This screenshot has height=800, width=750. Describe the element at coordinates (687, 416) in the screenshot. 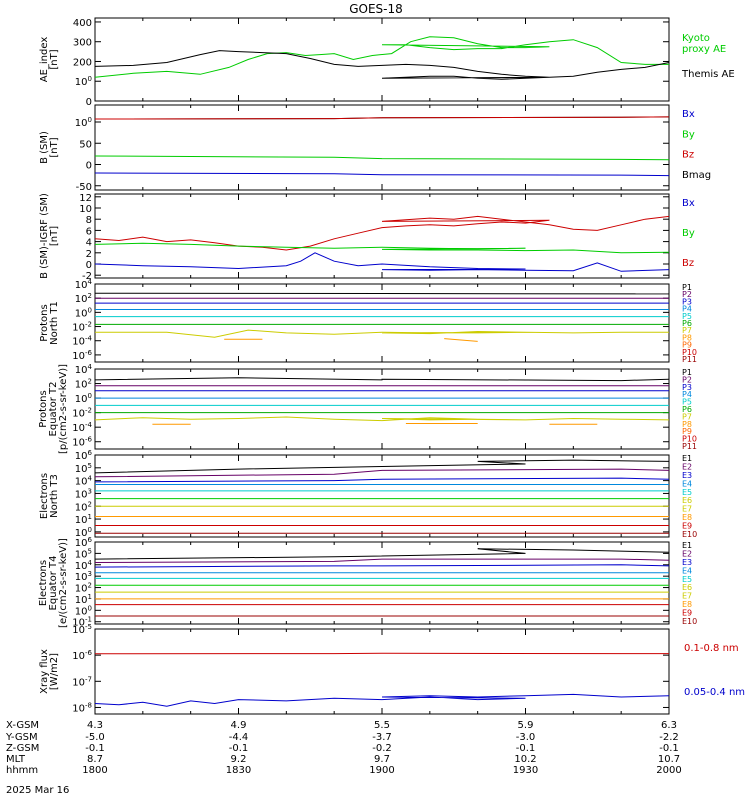

I see `legend-entry: P7` at that location.